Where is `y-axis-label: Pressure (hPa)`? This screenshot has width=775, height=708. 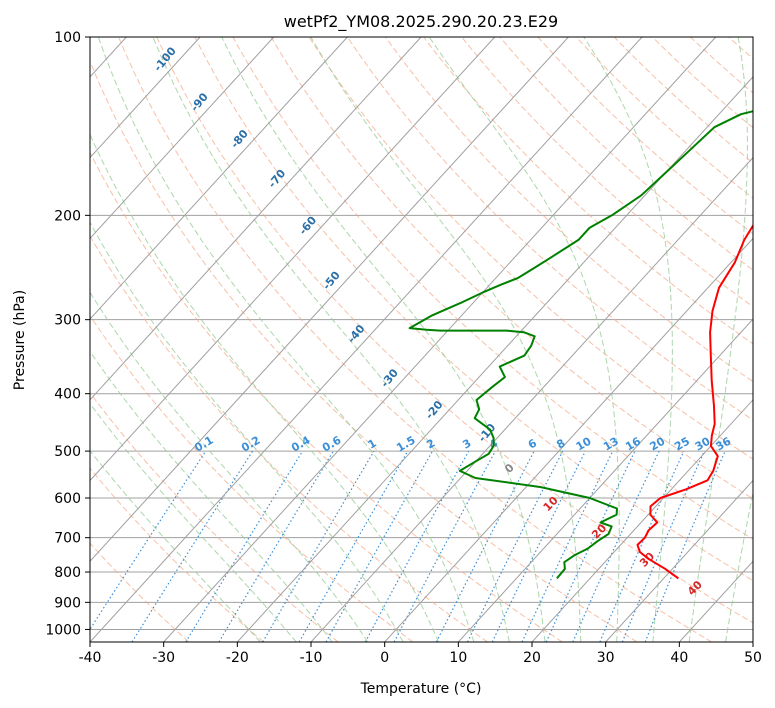 y-axis-label: Pressure (hPa) is located at coordinates (20, 340).